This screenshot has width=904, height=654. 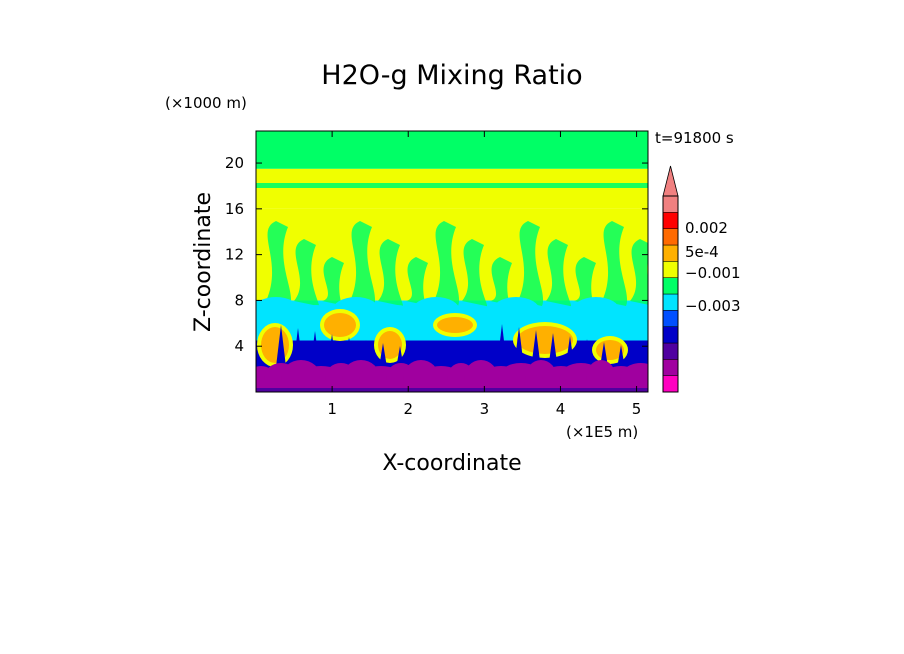 I want to click on colorbar-label: −0.003, so click(x=713, y=306).